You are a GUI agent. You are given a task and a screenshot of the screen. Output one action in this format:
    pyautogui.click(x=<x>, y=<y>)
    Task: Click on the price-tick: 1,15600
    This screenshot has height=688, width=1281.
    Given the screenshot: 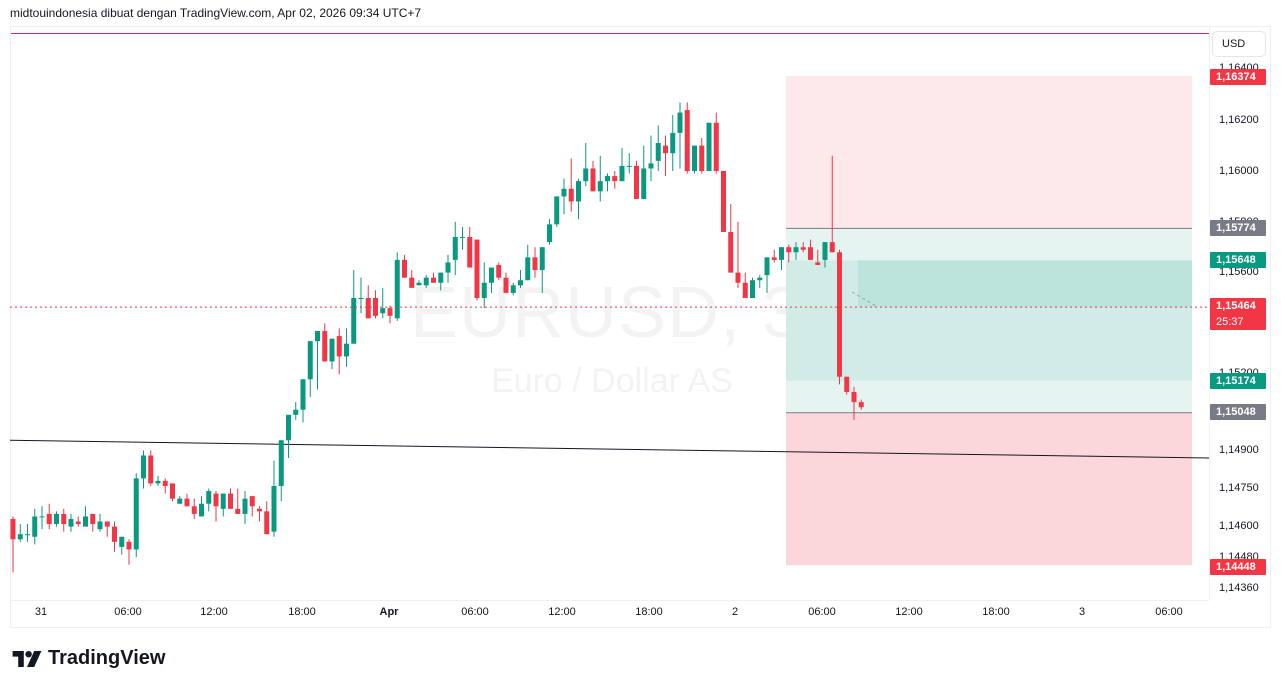 What is the action you would take?
    pyautogui.click(x=1239, y=272)
    